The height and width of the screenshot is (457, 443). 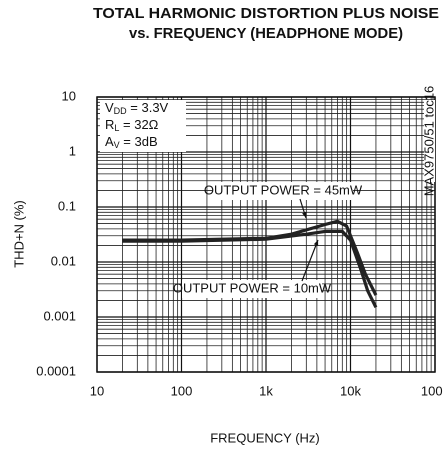 What do you see at coordinates (97, 390) in the screenshot?
I see `x-tick-label: 10` at bounding box center [97, 390].